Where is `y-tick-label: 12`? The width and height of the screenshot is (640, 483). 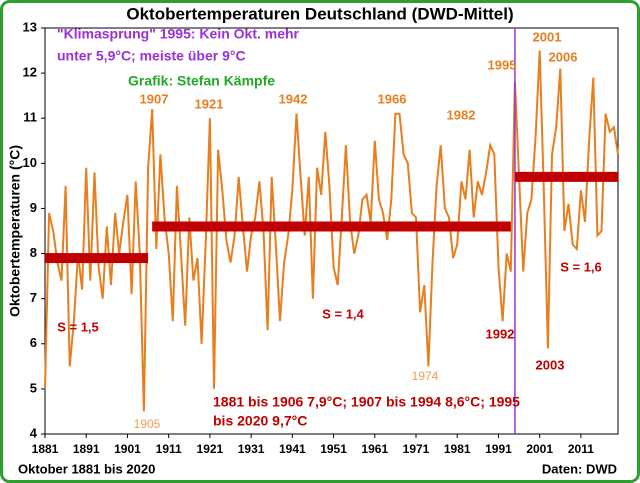
y-tick-label: 12 is located at coordinates (30, 72).